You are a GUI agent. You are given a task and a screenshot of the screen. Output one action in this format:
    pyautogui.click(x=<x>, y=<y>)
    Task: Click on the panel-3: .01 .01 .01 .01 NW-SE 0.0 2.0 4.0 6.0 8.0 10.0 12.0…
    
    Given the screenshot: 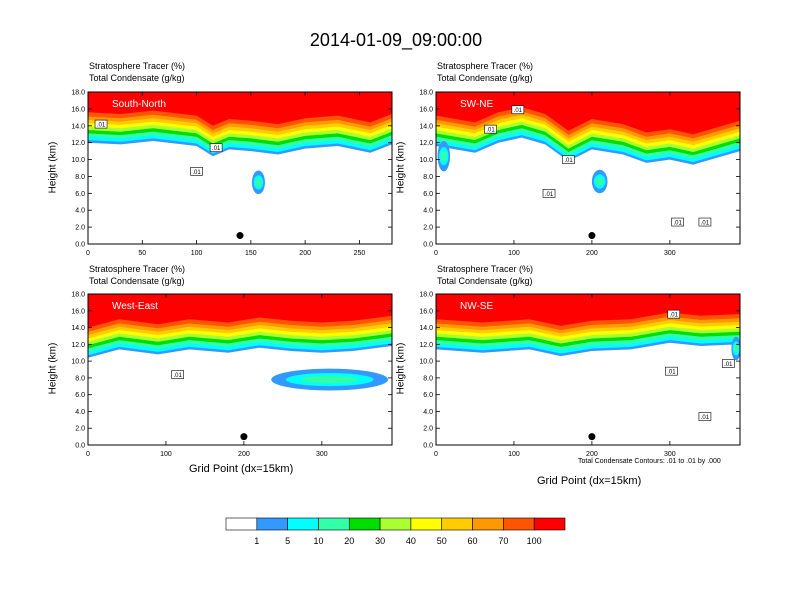 What is the action you would take?
    pyautogui.click(x=580, y=375)
    